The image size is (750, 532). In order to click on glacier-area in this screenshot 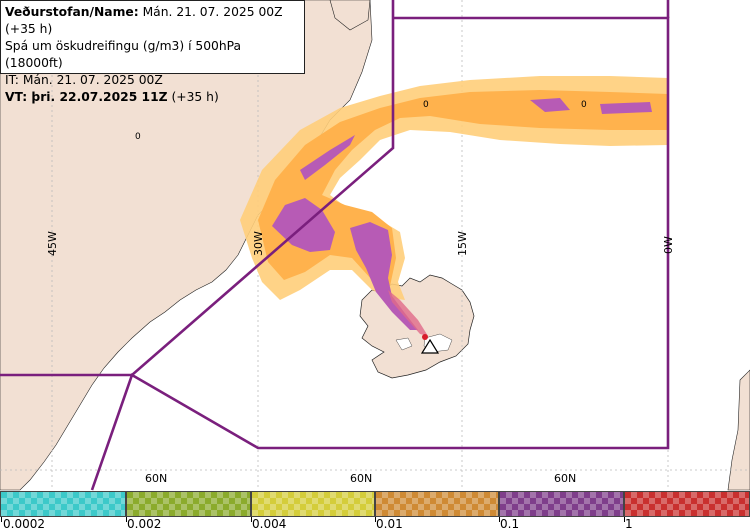, I will do `click(404, 344)`.